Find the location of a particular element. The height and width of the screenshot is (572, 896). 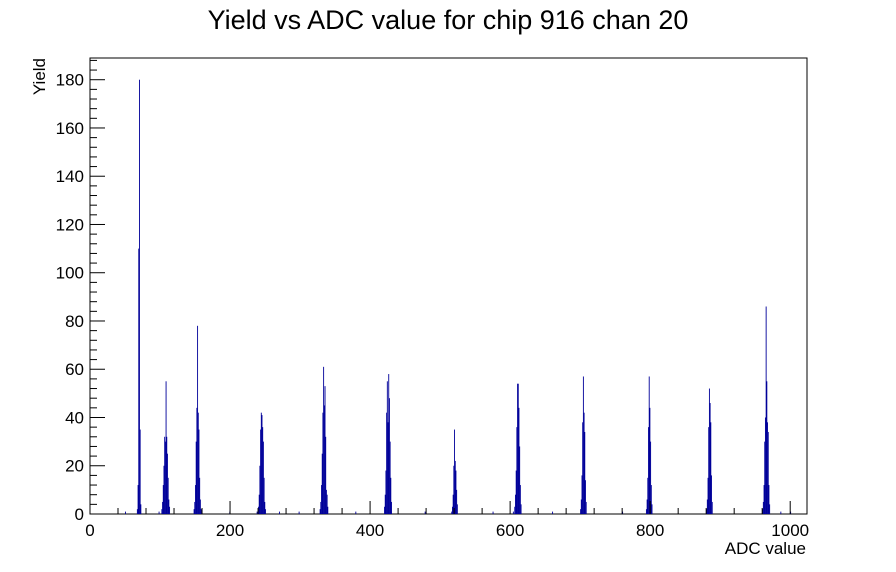

x-tick-label: 200 is located at coordinates (230, 530).